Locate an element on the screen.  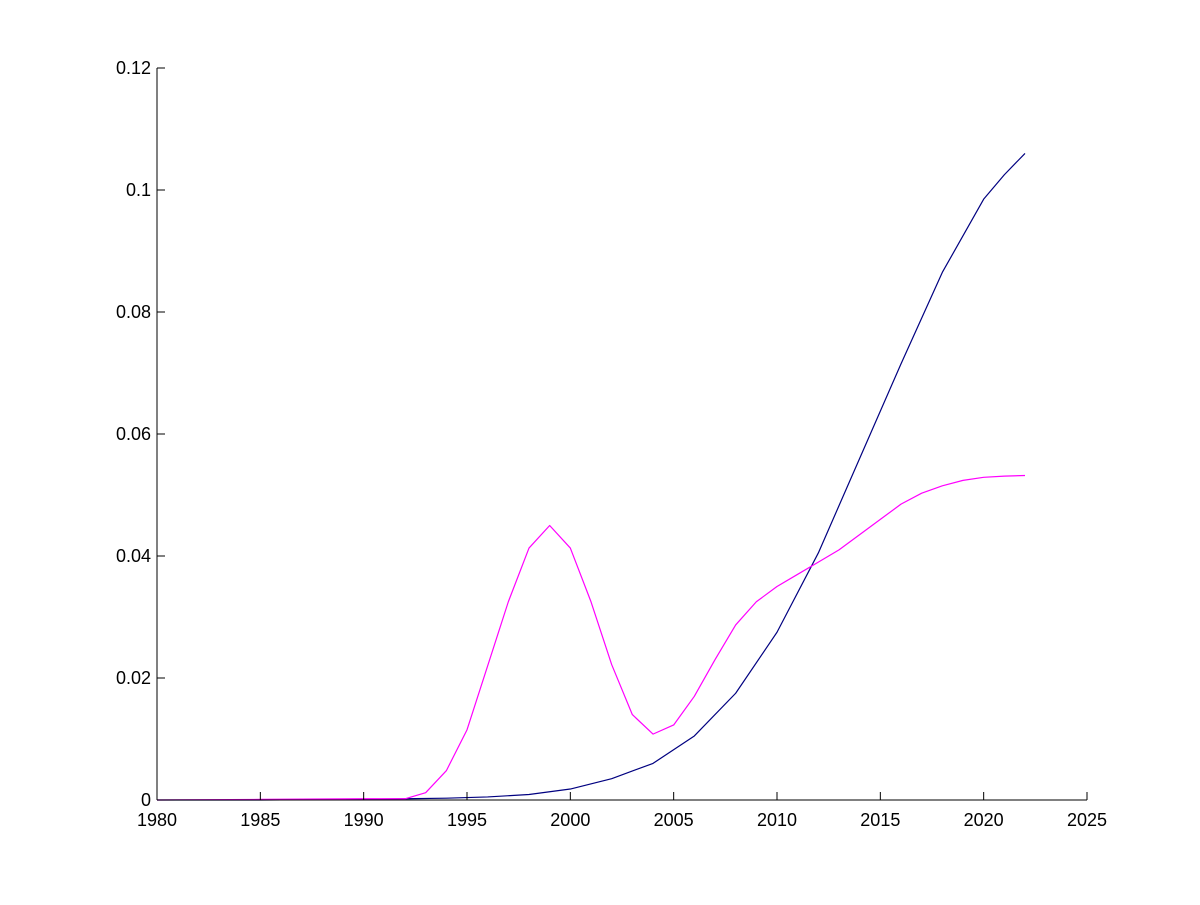
y-tick-label: 0 is located at coordinates (146, 800).